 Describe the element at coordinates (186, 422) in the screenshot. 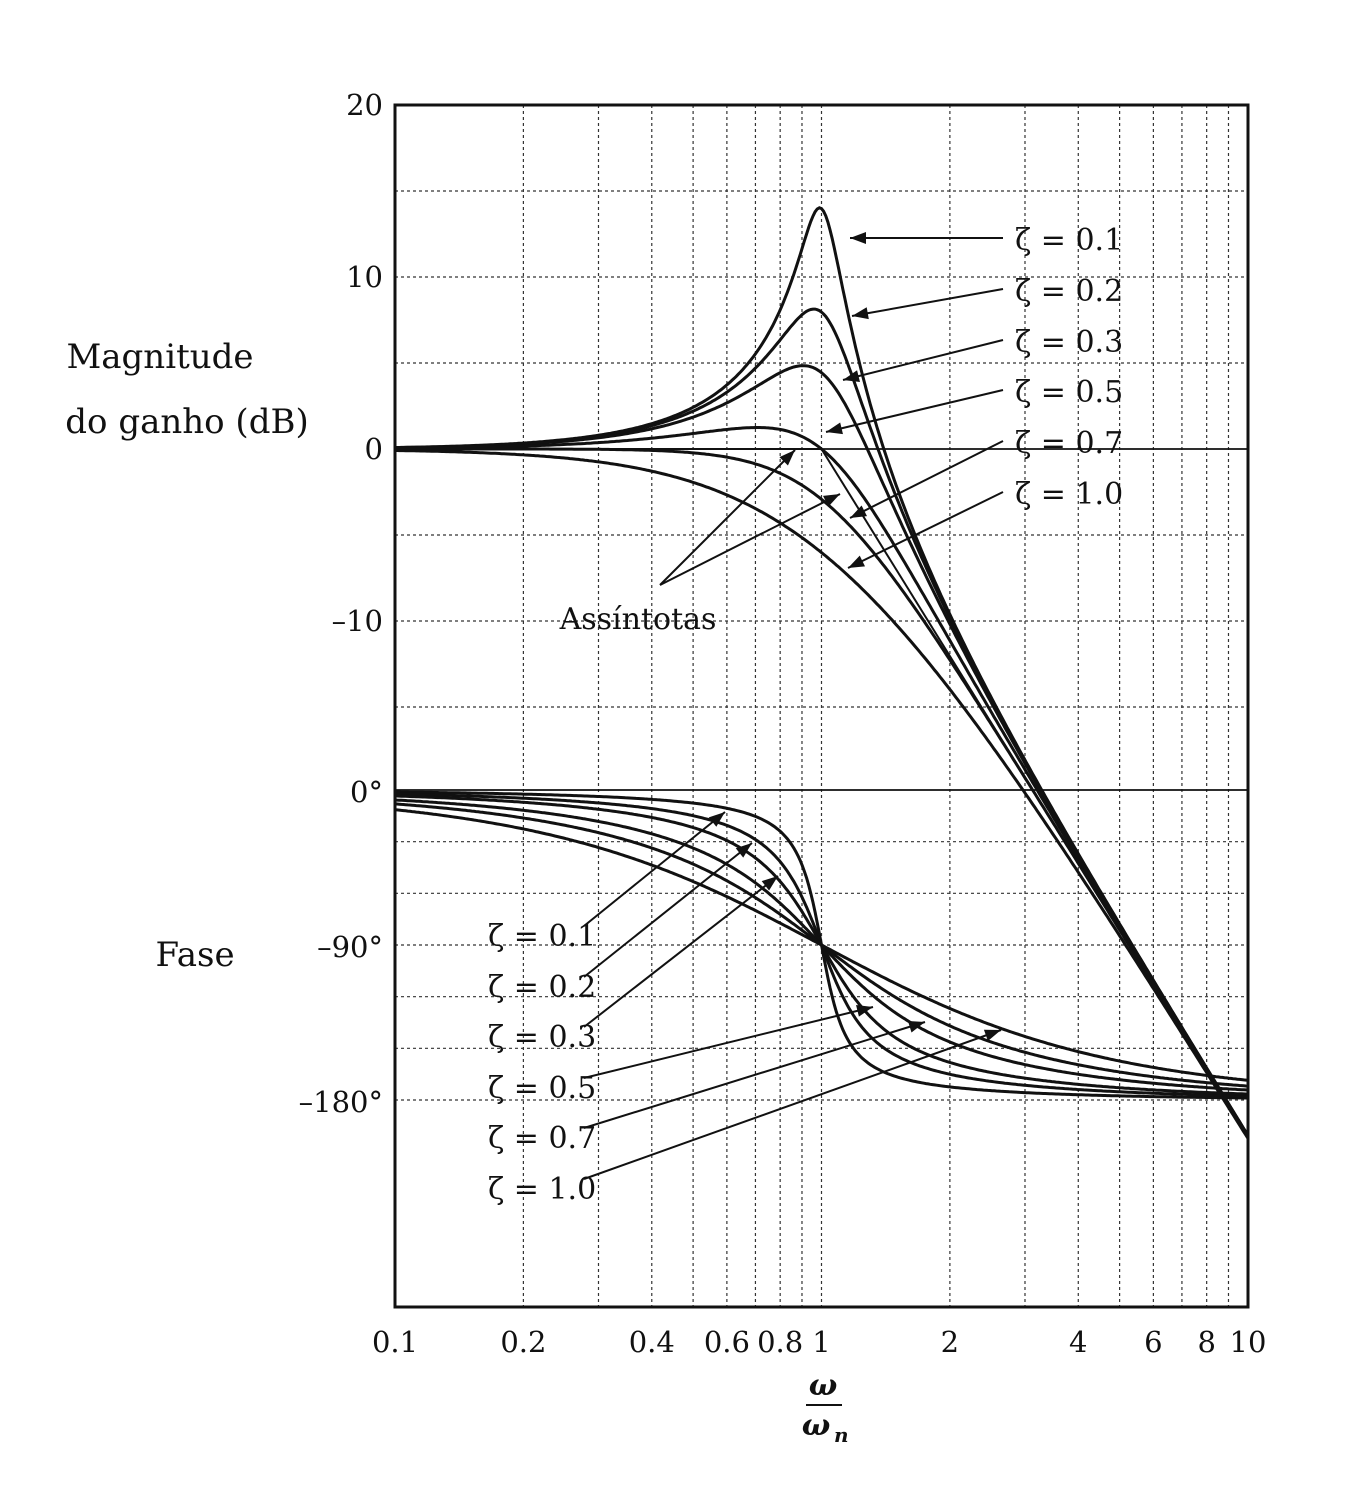

I see `magnitude-axis-label-line2: do ganho (dB)` at that location.